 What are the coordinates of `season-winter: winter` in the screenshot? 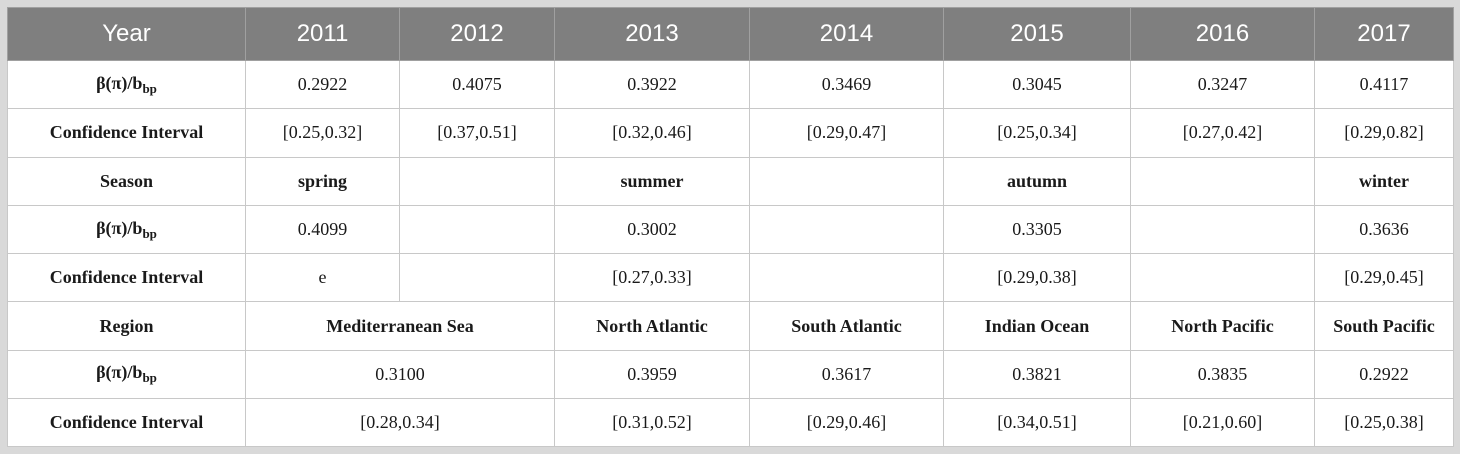 It's located at (1384, 181).